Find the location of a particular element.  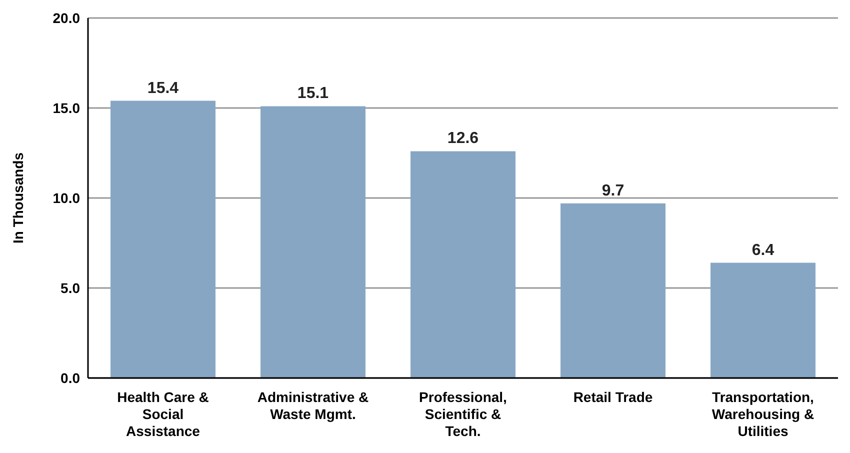

x-tick-label: Retail Trade is located at coordinates (613, 397).